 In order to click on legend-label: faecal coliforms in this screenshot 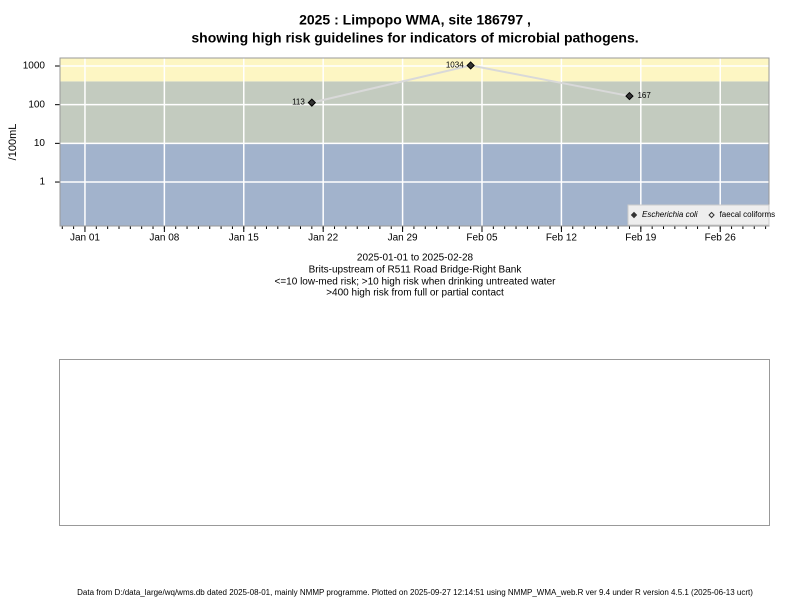, I will do `click(748, 214)`.